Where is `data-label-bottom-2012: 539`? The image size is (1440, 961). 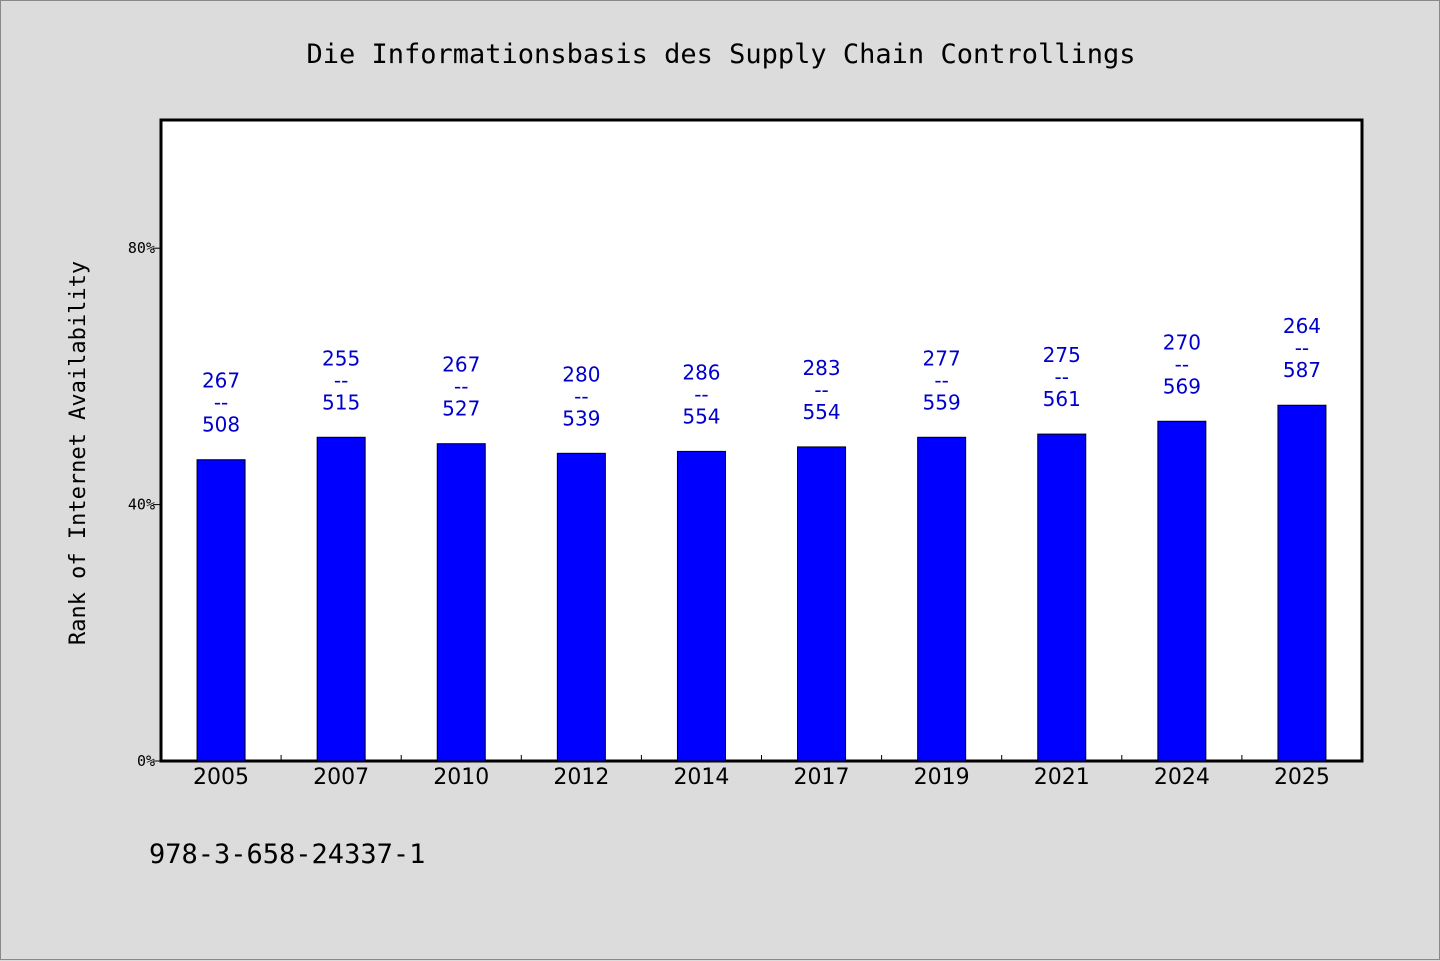
data-label-bottom-2012: 539 is located at coordinates (581, 418).